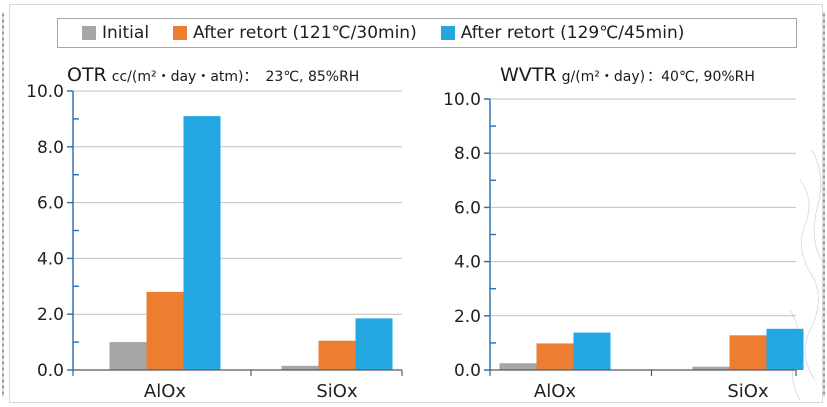  What do you see at coordinates (528, 75) in the screenshot?
I see `panel-title-wvtr-main: WVTR` at bounding box center [528, 75].